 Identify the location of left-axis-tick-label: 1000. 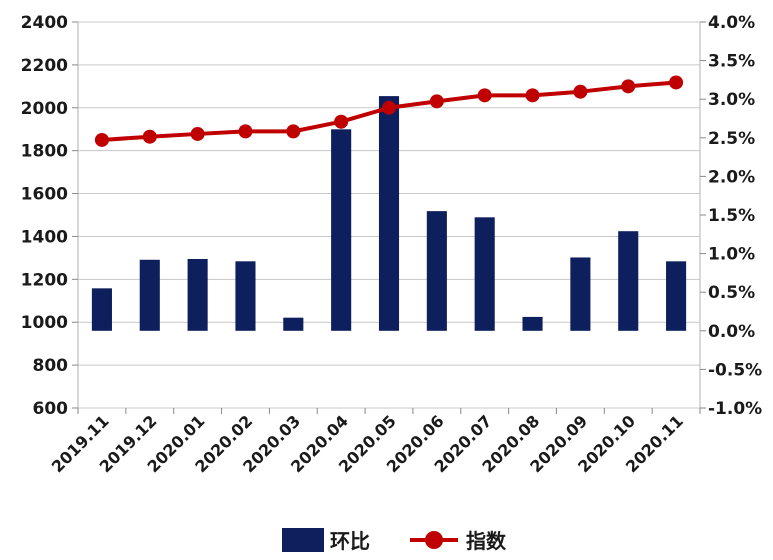
(44, 323).